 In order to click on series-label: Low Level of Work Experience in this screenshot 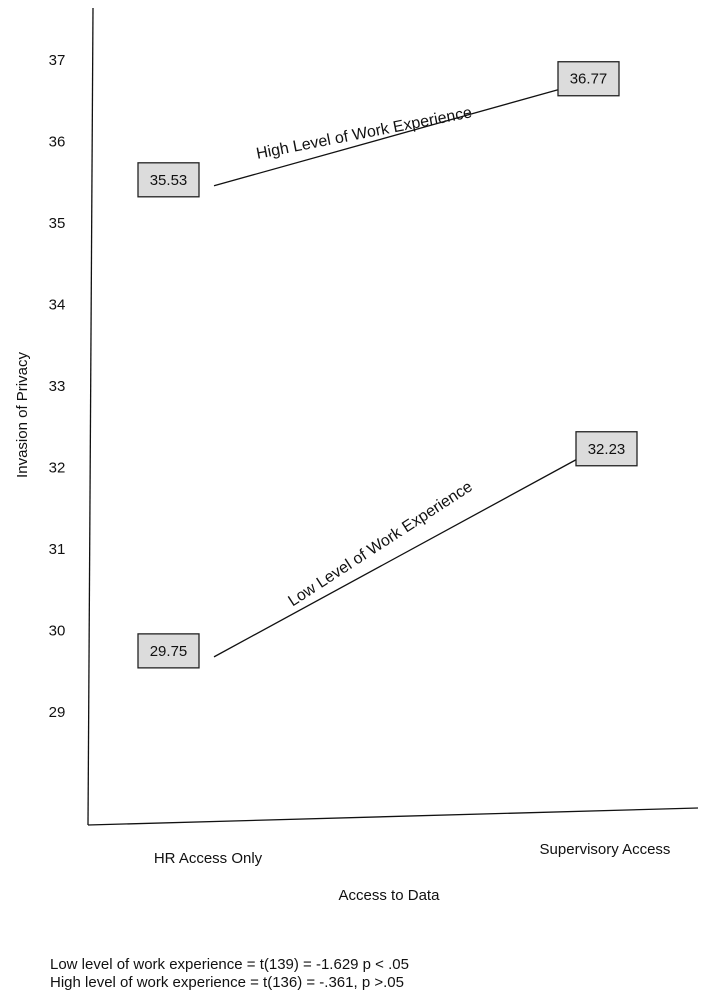, I will do `click(380, 544)`.